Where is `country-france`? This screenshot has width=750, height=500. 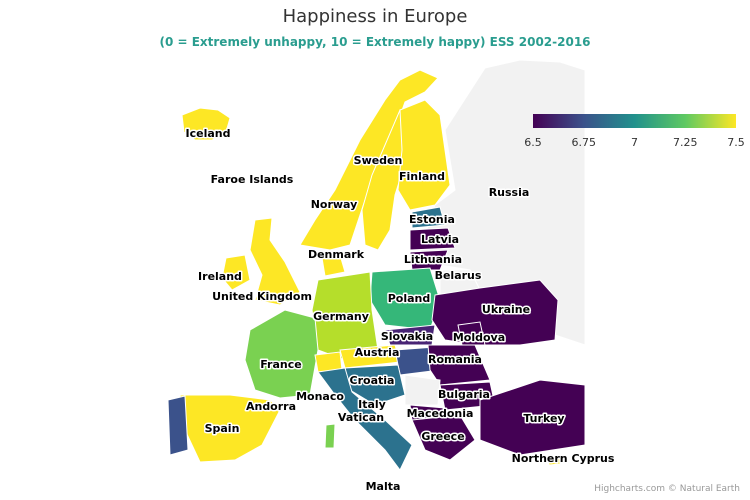
country-france is located at coordinates (281, 354).